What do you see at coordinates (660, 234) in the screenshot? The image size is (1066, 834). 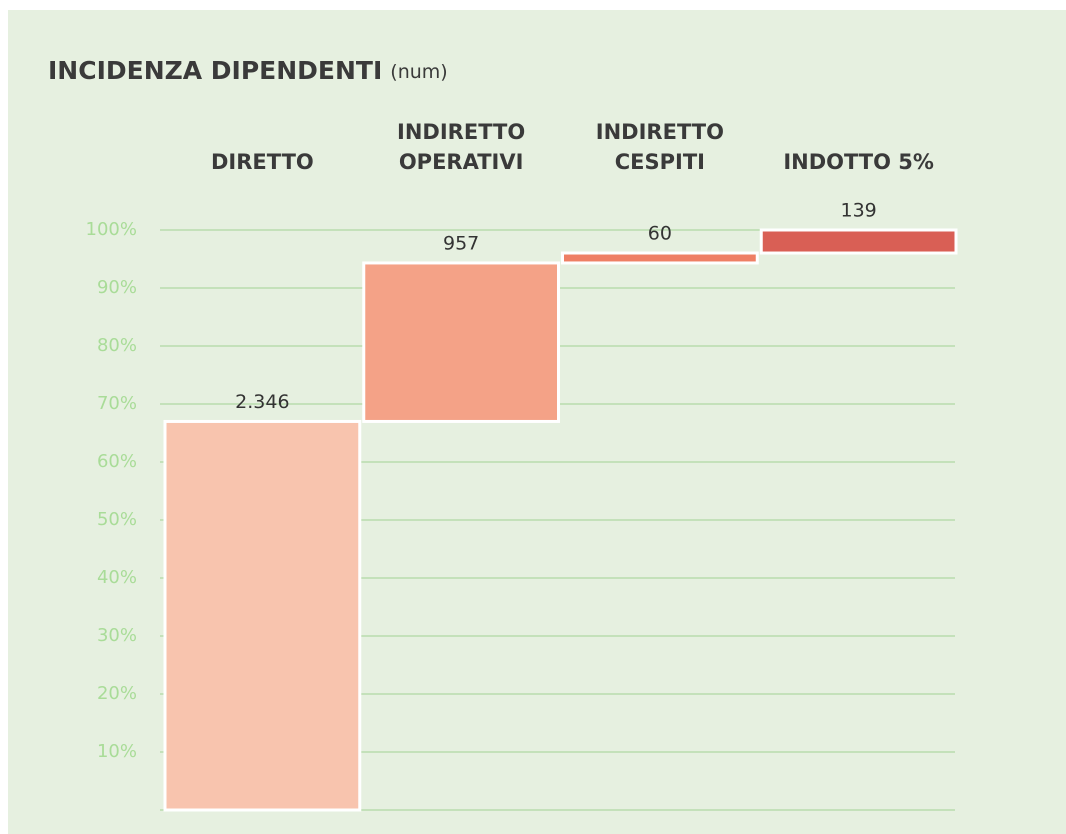 I see `data-label: 60` at bounding box center [660, 234].